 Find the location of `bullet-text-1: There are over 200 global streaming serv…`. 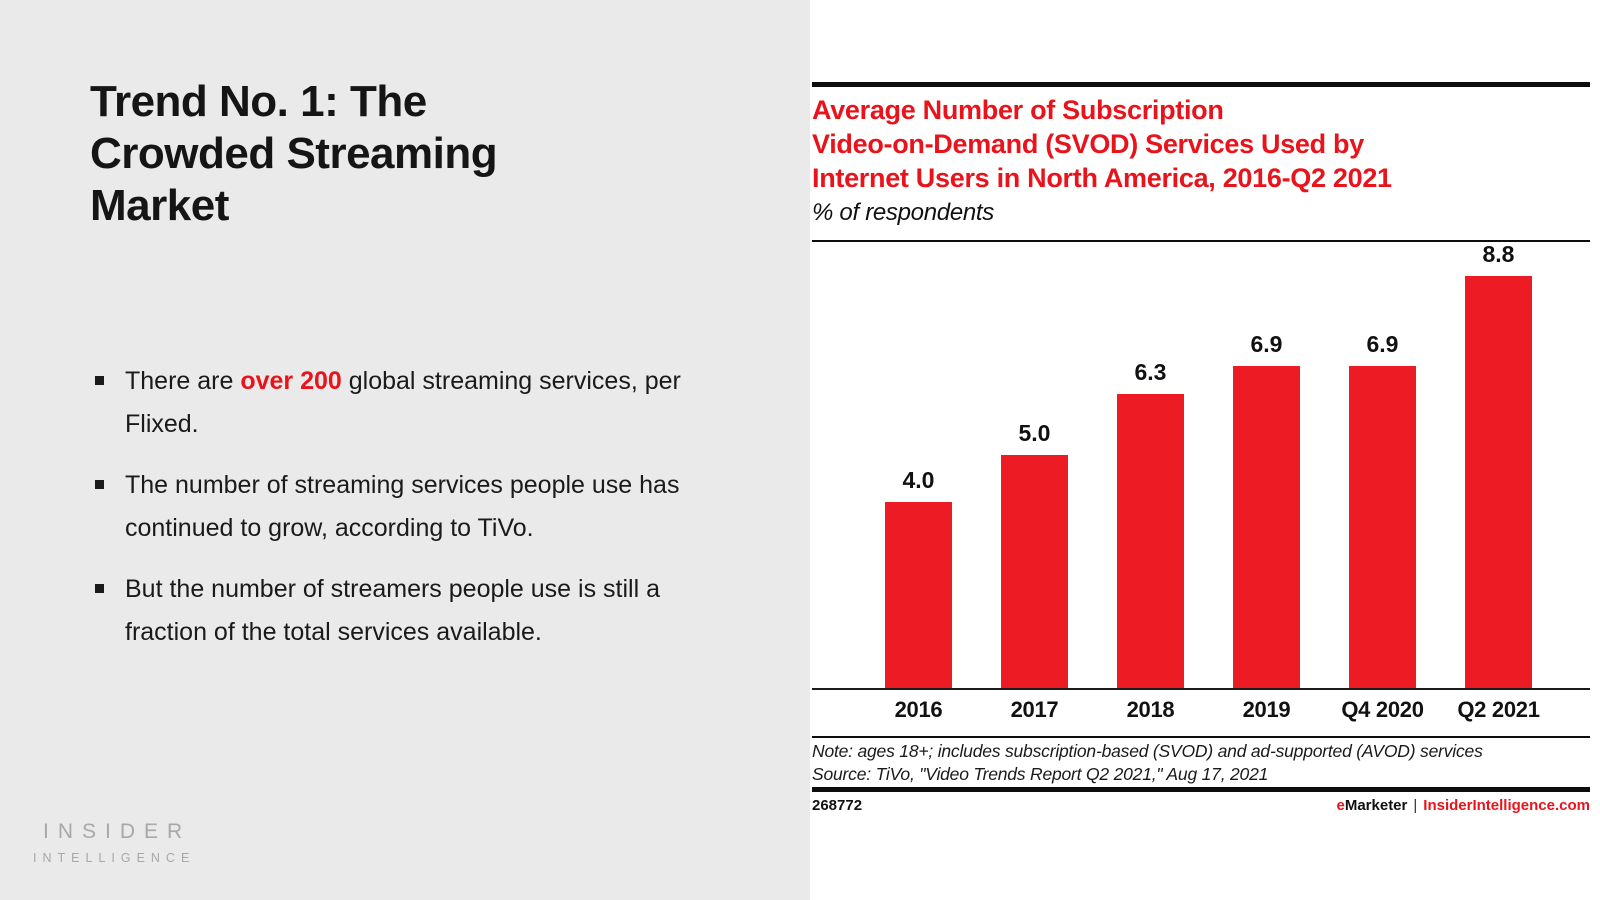

bullet-text-1: There are over 200 global streaming serv… is located at coordinates (410, 403).